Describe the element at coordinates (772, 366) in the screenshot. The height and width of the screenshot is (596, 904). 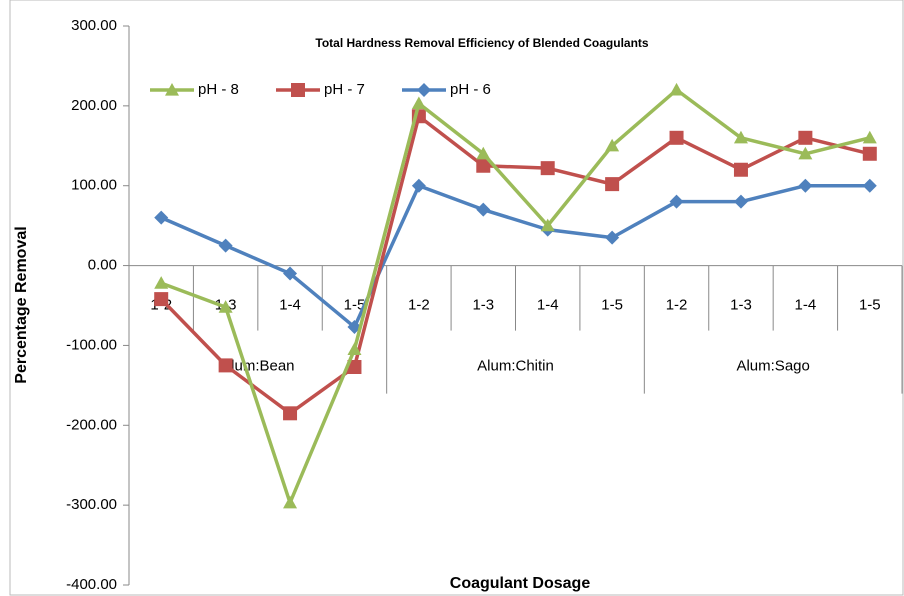
I see `group-label: Alum:Sago` at that location.